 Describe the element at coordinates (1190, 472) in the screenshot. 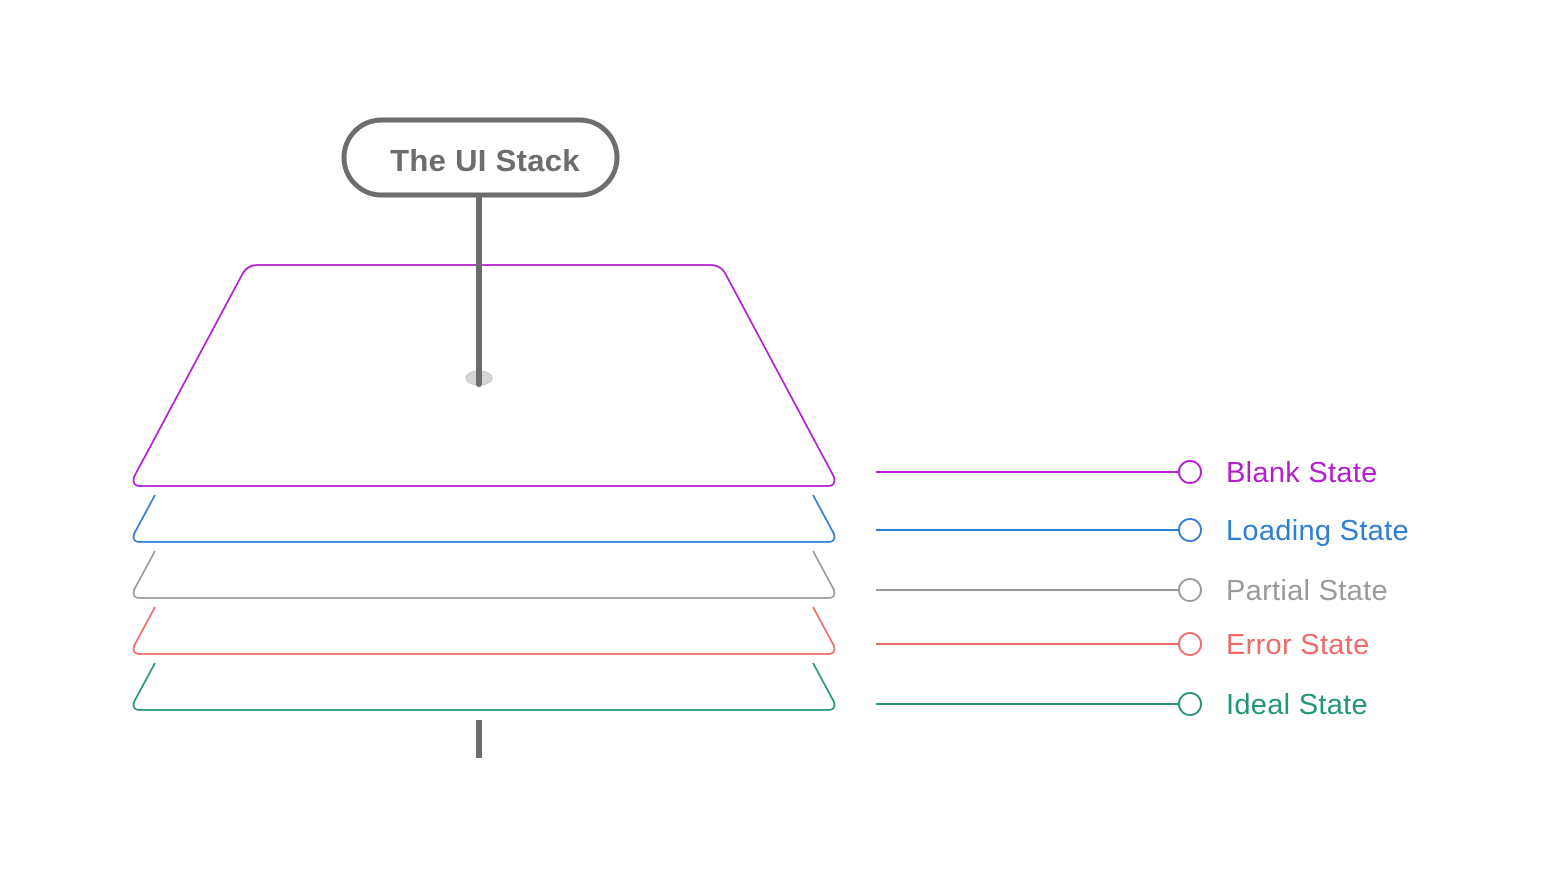

I see `legend-marker-blank` at that location.